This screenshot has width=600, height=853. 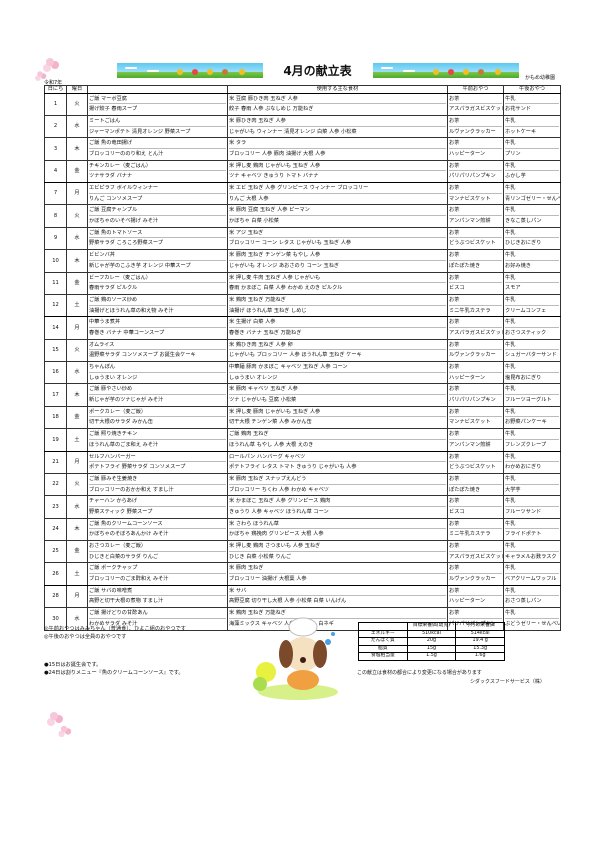 I want to click on pm-line: ぶどうゼリー・せんべい, so click(x=533, y=623).